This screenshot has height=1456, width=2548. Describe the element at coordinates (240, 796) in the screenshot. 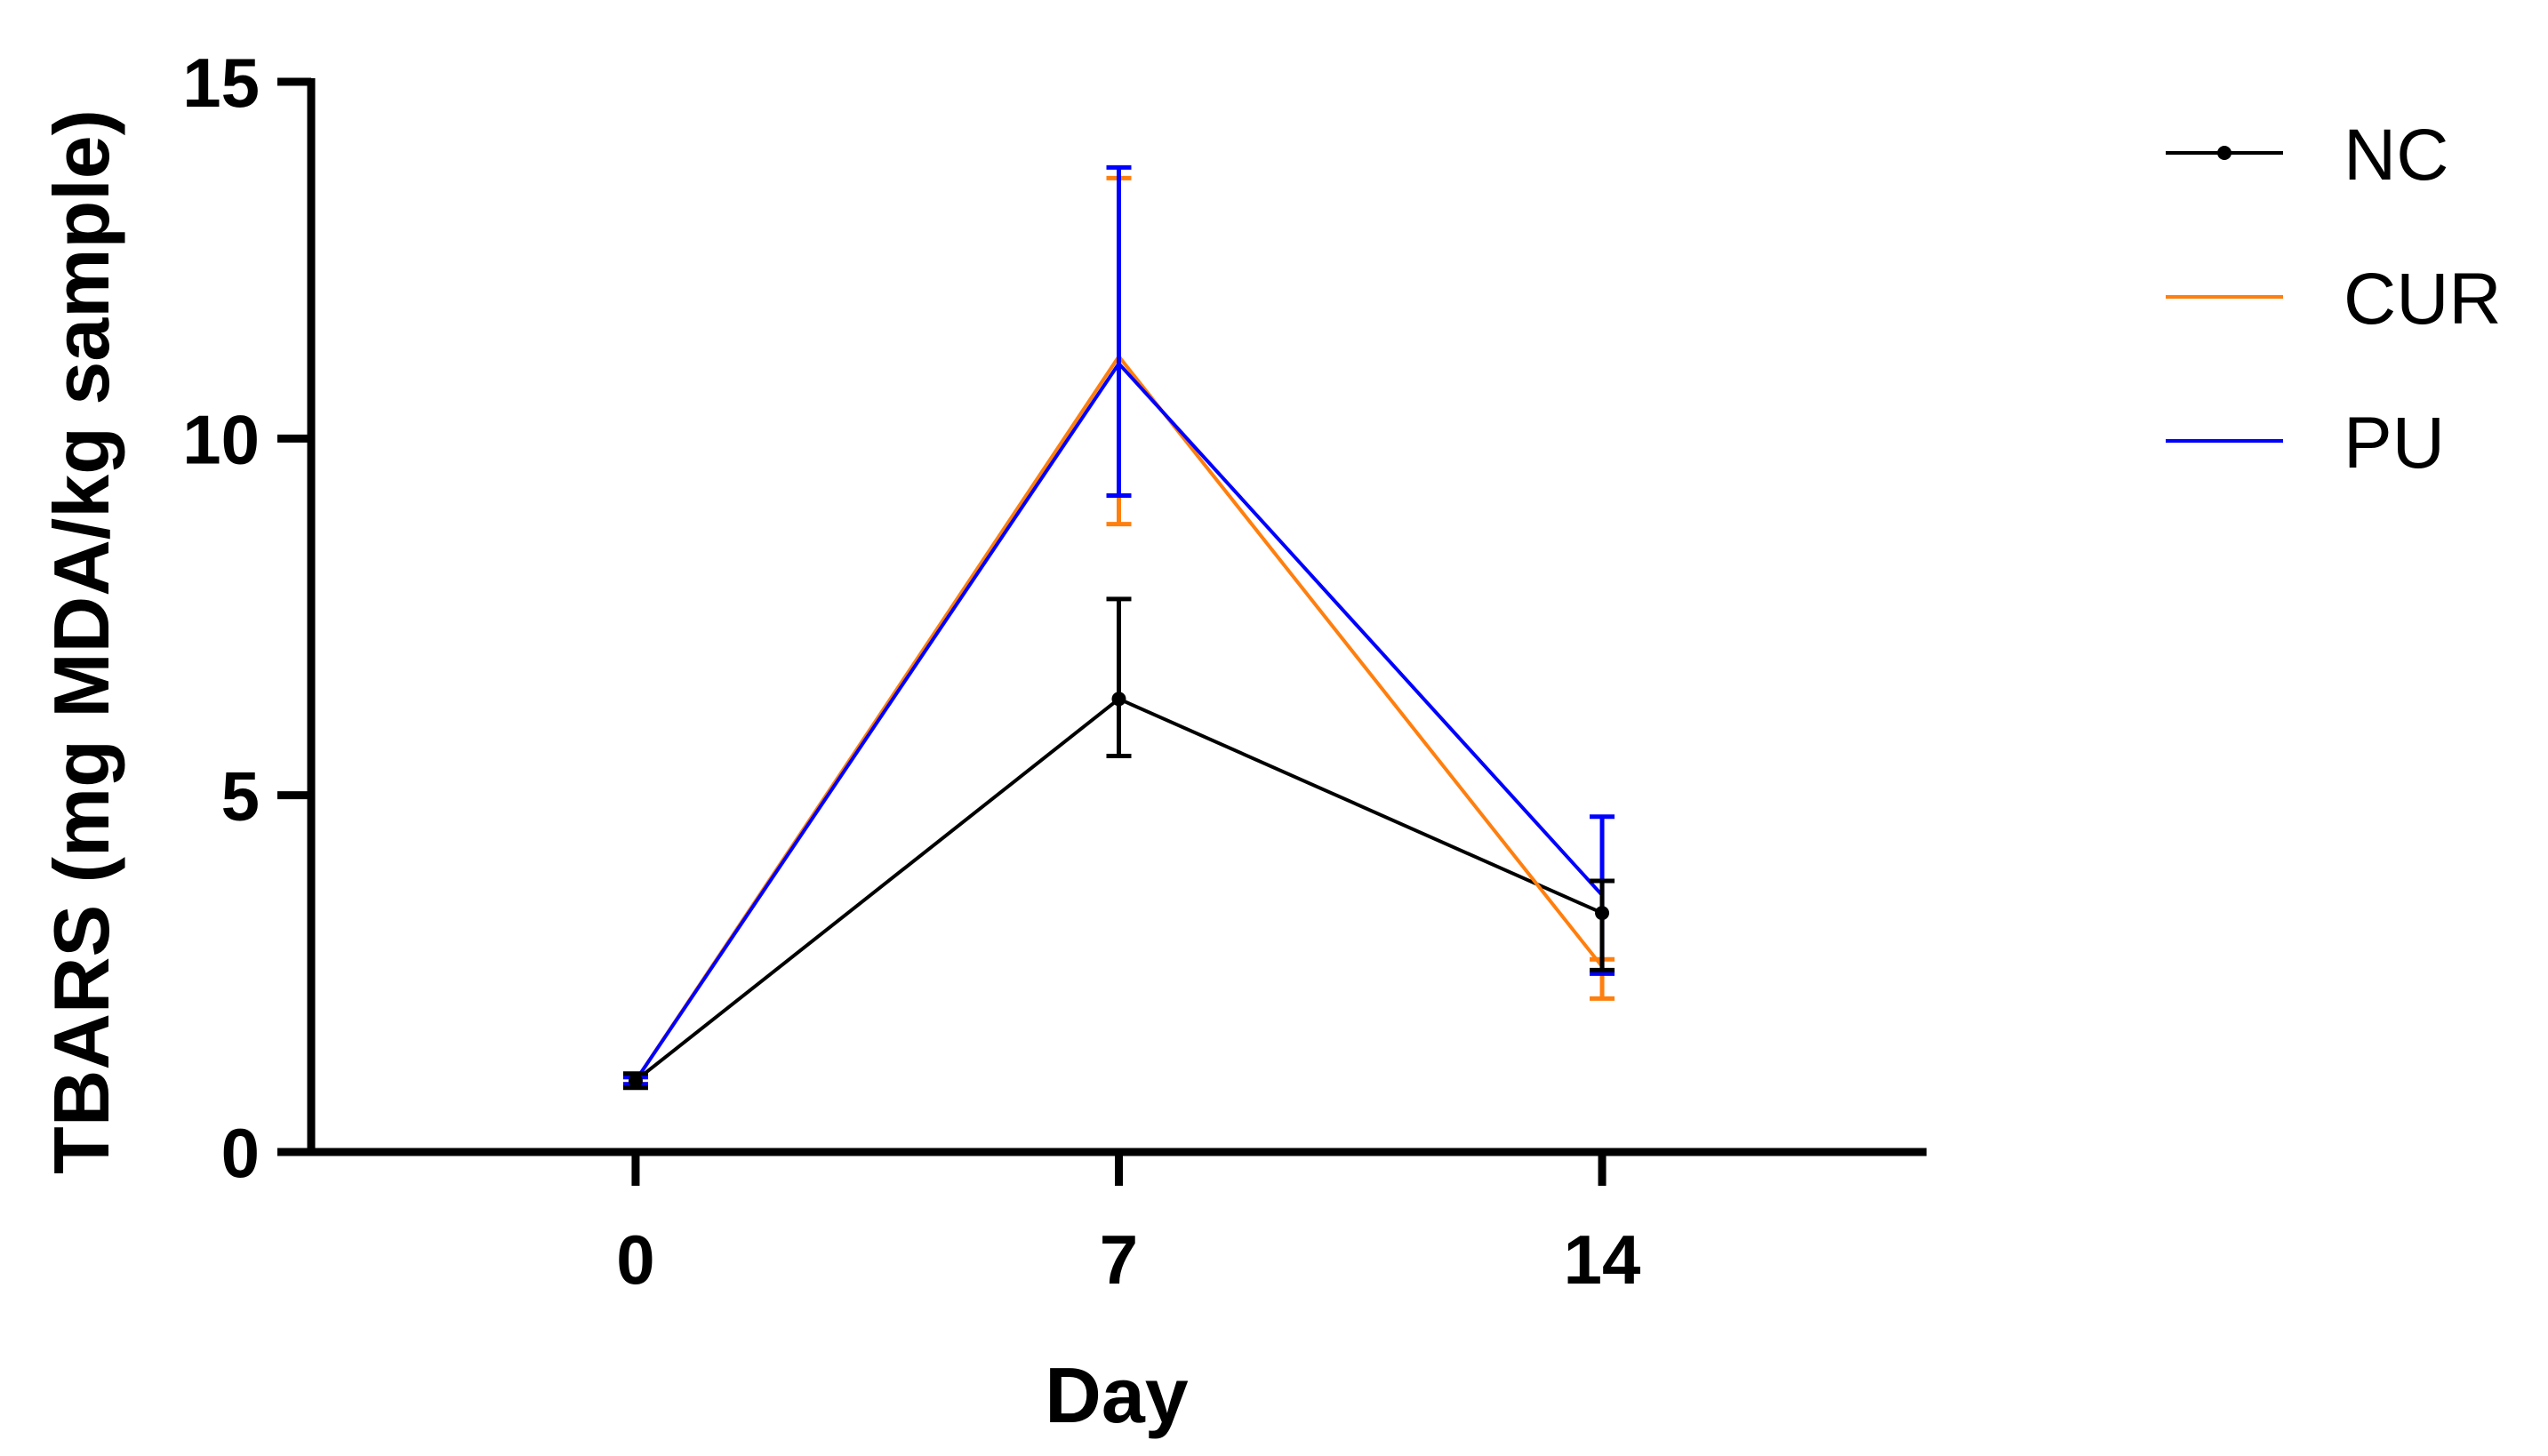

I see `y-tick-label: 5` at that location.